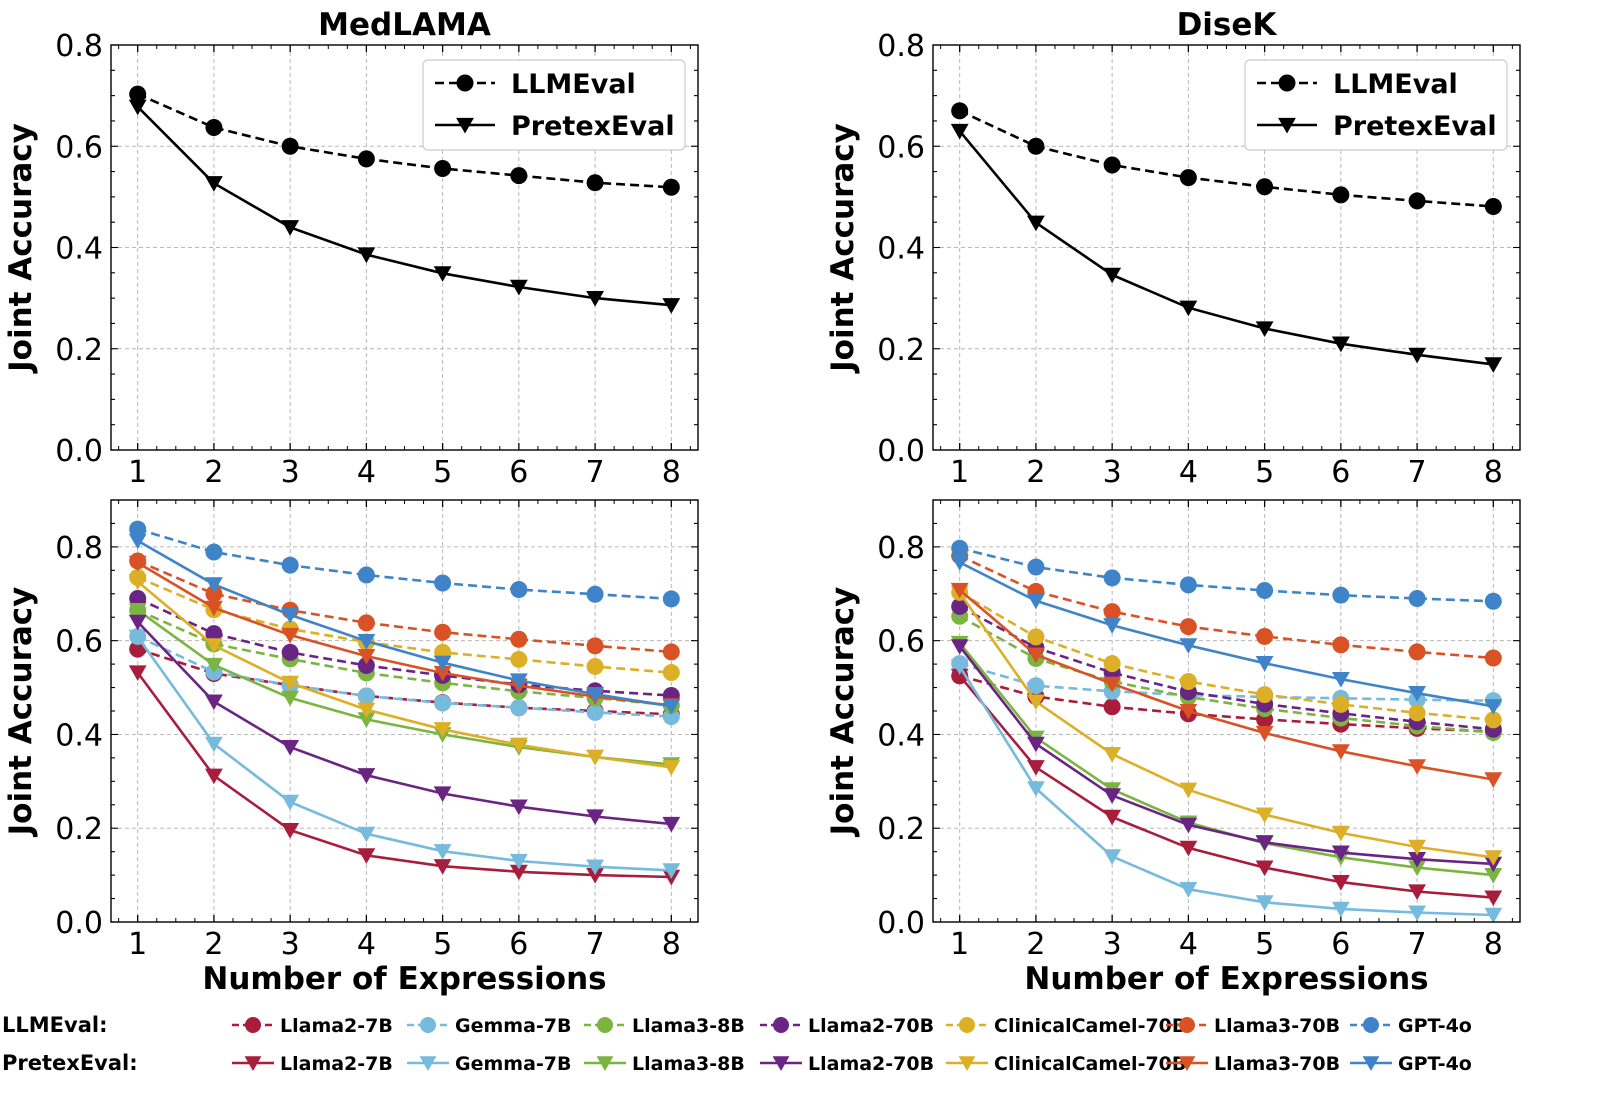 The image size is (1600, 1100). I want to click on x-tick-label: 8, so click(1493, 944).